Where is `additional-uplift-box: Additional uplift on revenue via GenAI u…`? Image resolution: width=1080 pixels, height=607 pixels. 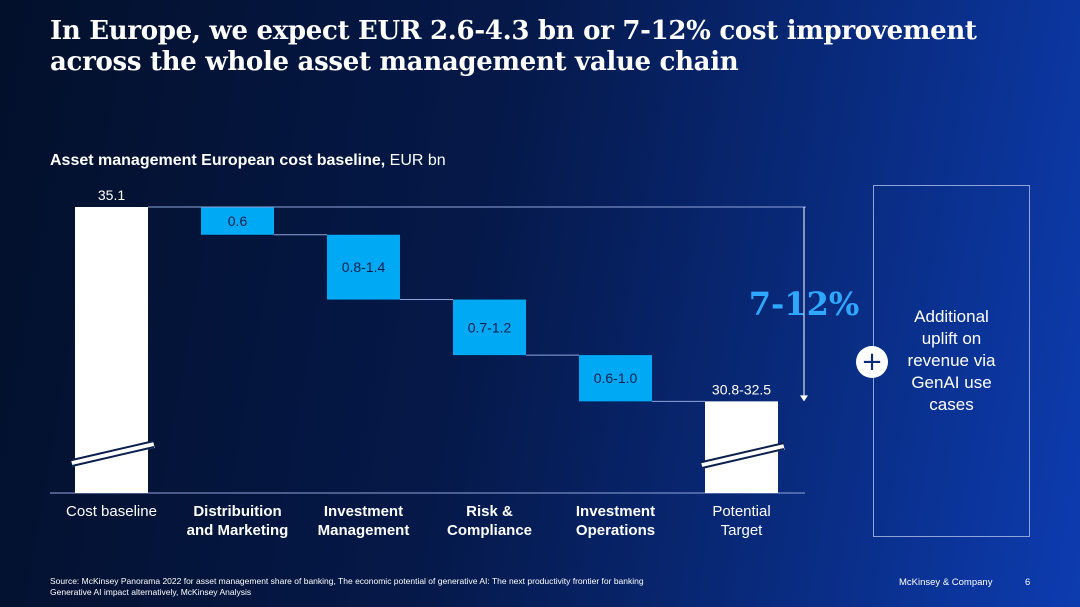
additional-uplift-box: Additional uplift on revenue via GenAI u… is located at coordinates (951, 361).